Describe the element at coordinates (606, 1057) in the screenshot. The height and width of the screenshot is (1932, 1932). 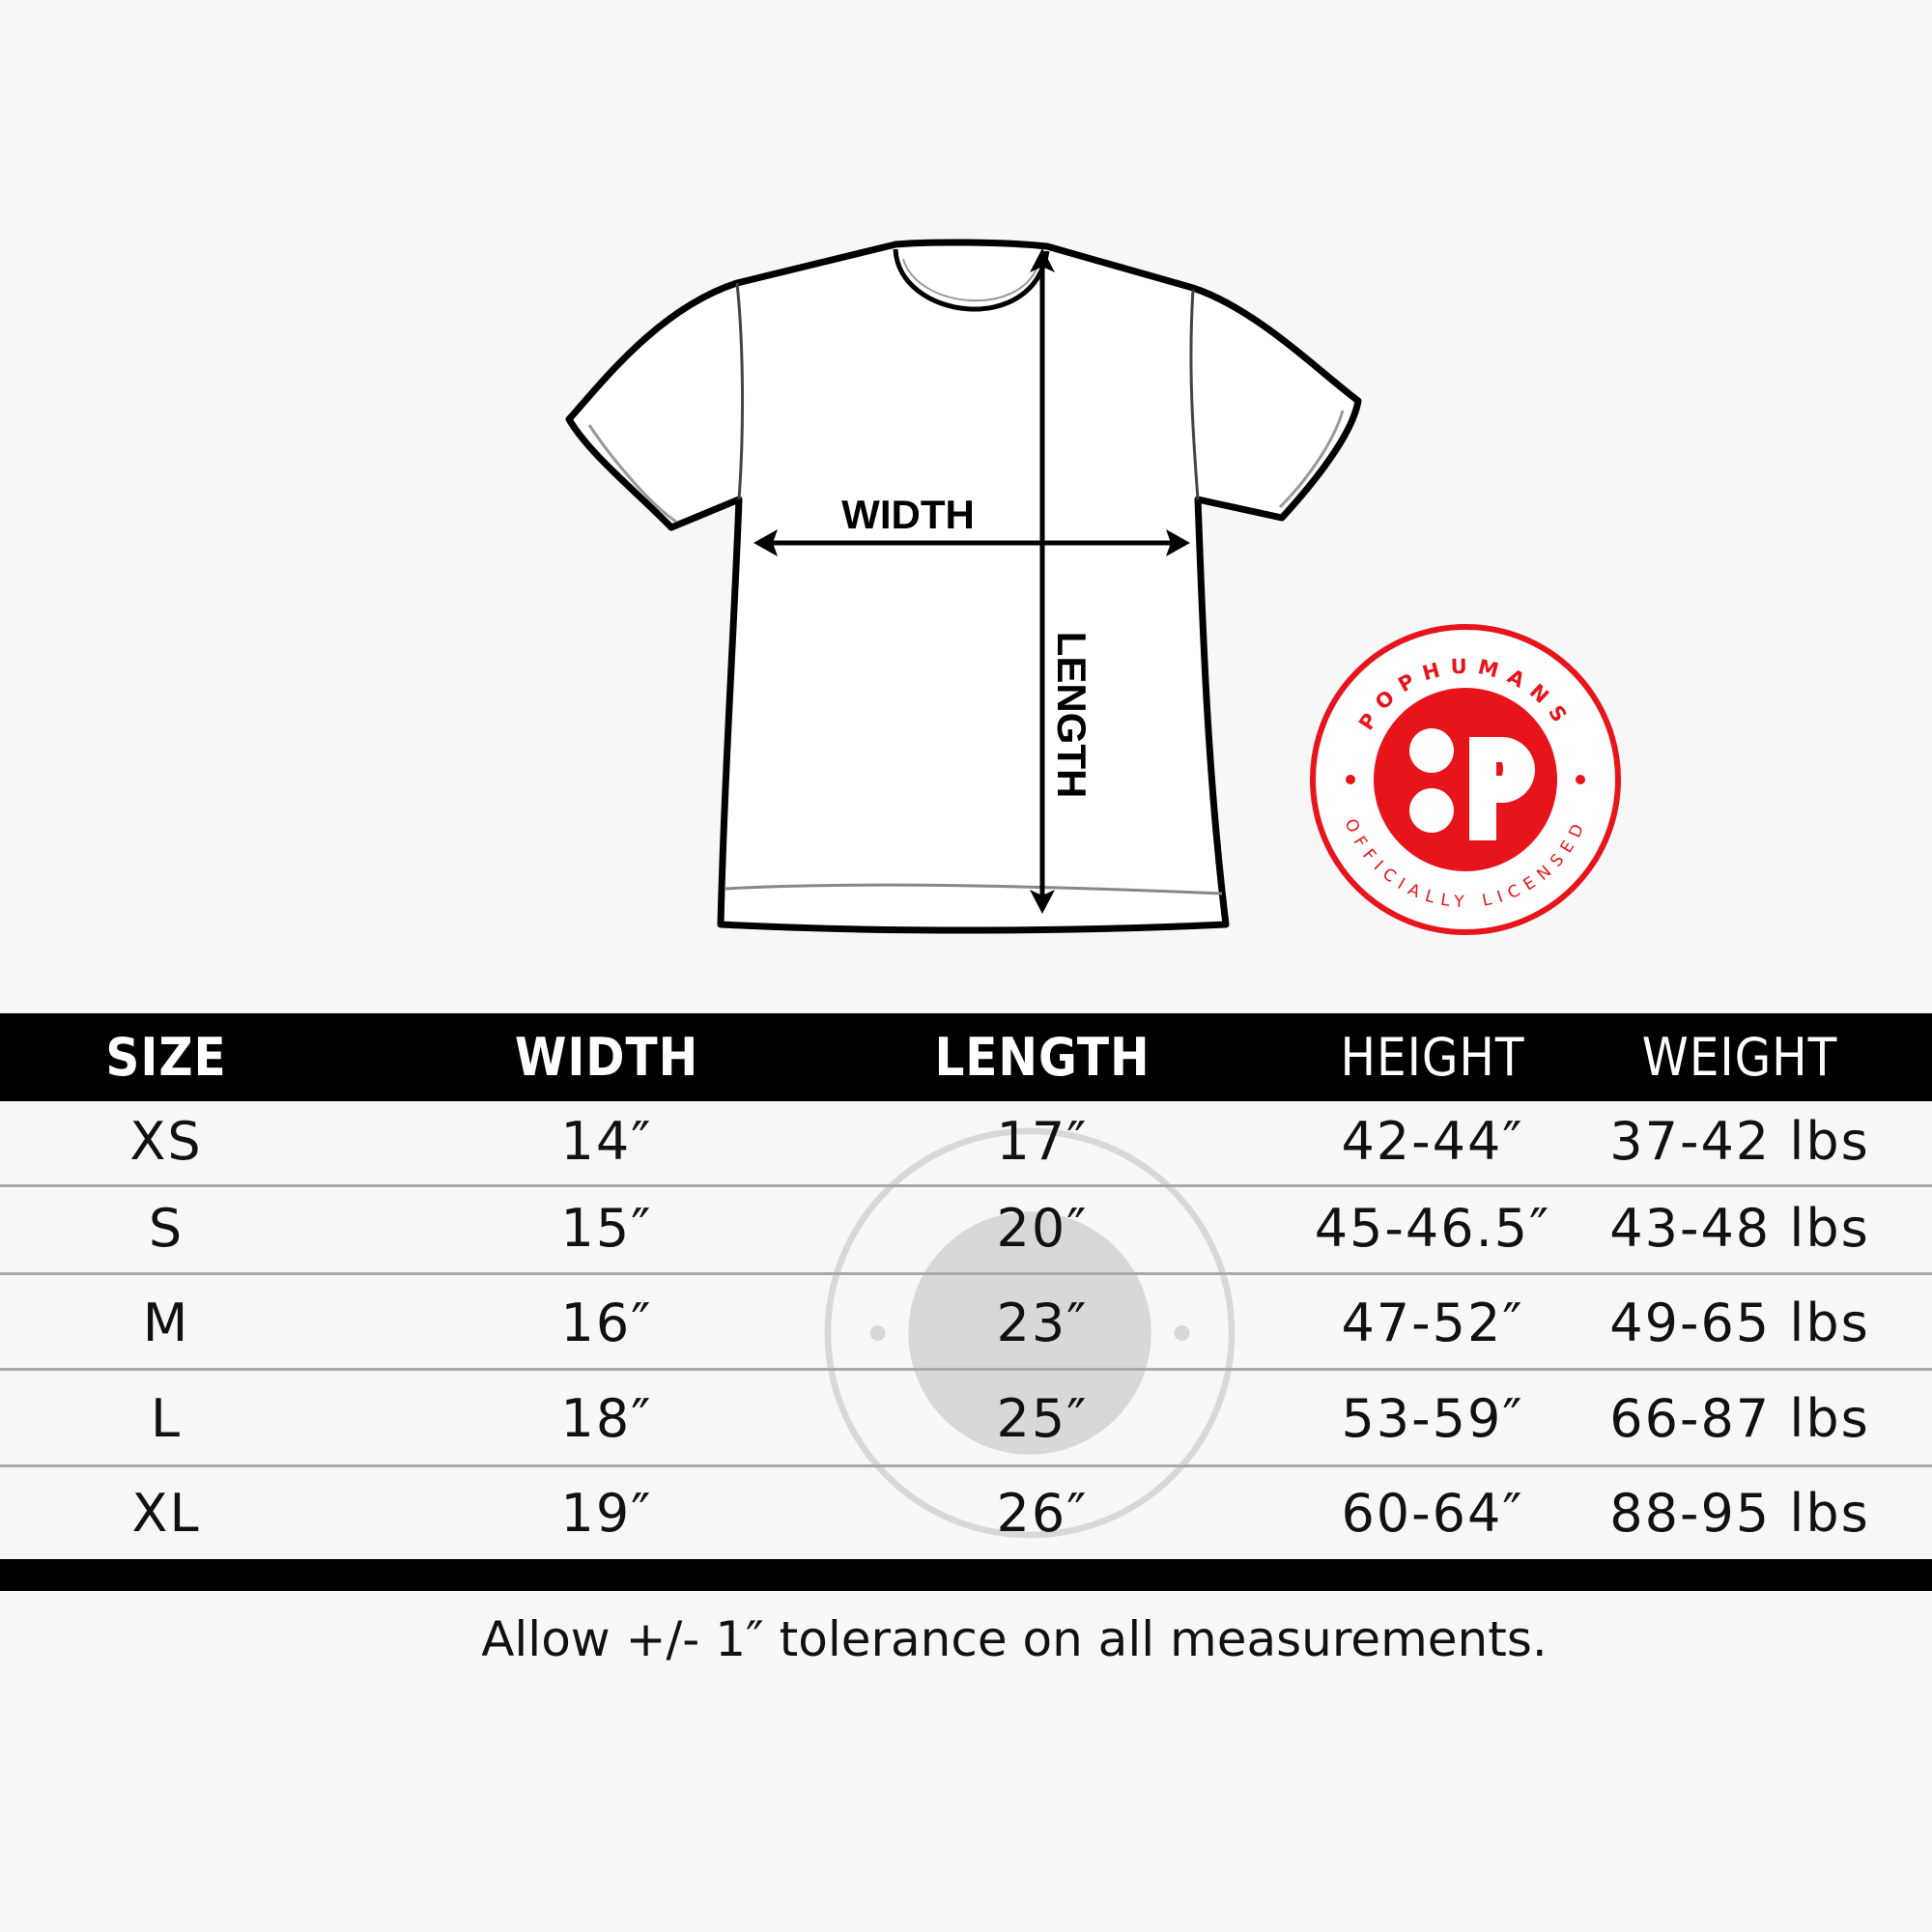
I see `header-width: WIDTH` at that location.